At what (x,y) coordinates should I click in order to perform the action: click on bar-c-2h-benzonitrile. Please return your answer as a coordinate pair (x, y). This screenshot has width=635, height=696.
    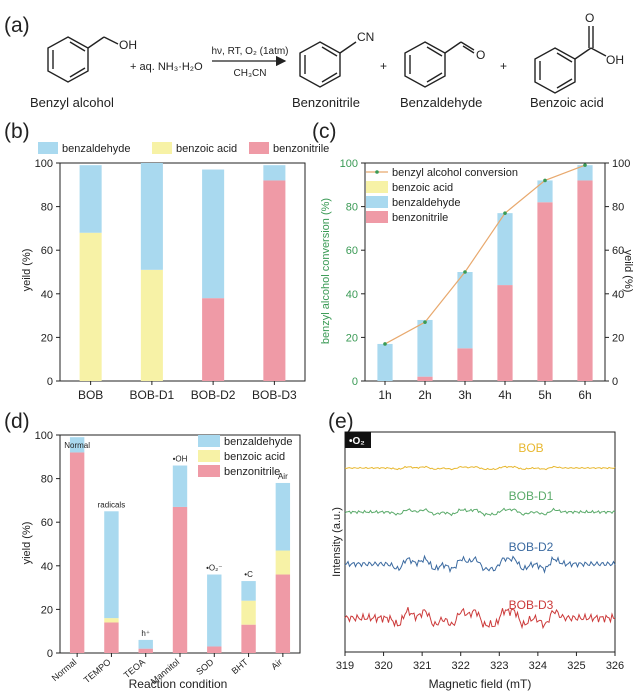
    Looking at the image, I should click on (425, 378).